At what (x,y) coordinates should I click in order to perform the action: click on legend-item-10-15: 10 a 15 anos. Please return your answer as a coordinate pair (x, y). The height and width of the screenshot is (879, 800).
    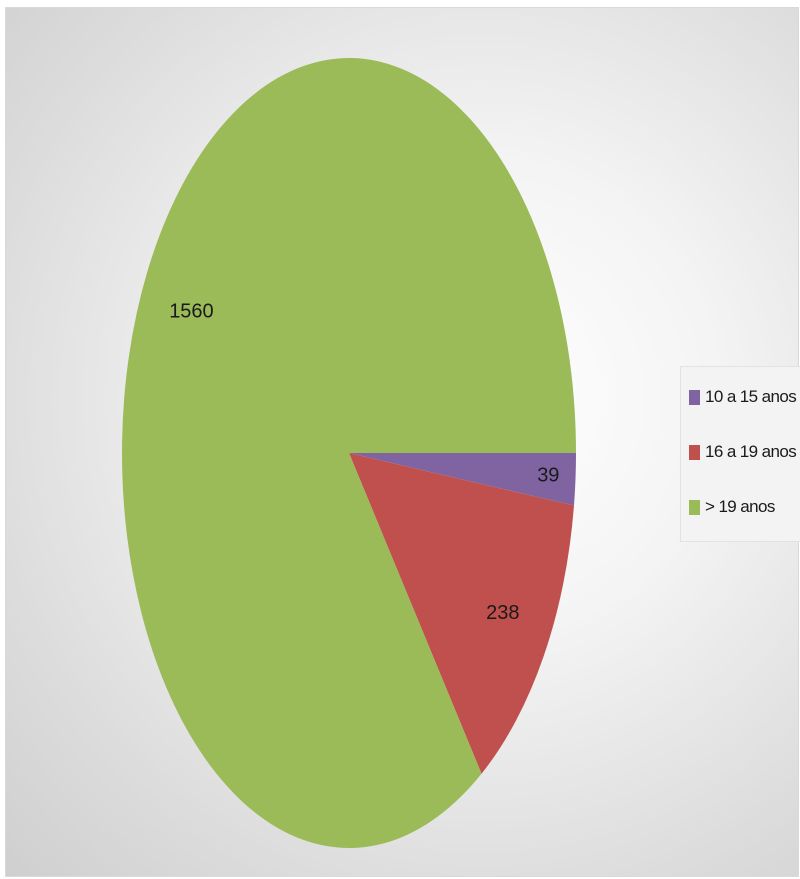
    Looking at the image, I should click on (740, 397).